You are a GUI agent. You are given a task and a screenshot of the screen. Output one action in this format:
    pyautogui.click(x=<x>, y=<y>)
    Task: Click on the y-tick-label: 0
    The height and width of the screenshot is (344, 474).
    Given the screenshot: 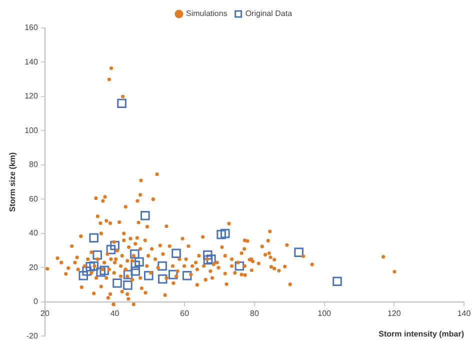 What is the action you would take?
    pyautogui.click(x=35, y=301)
    